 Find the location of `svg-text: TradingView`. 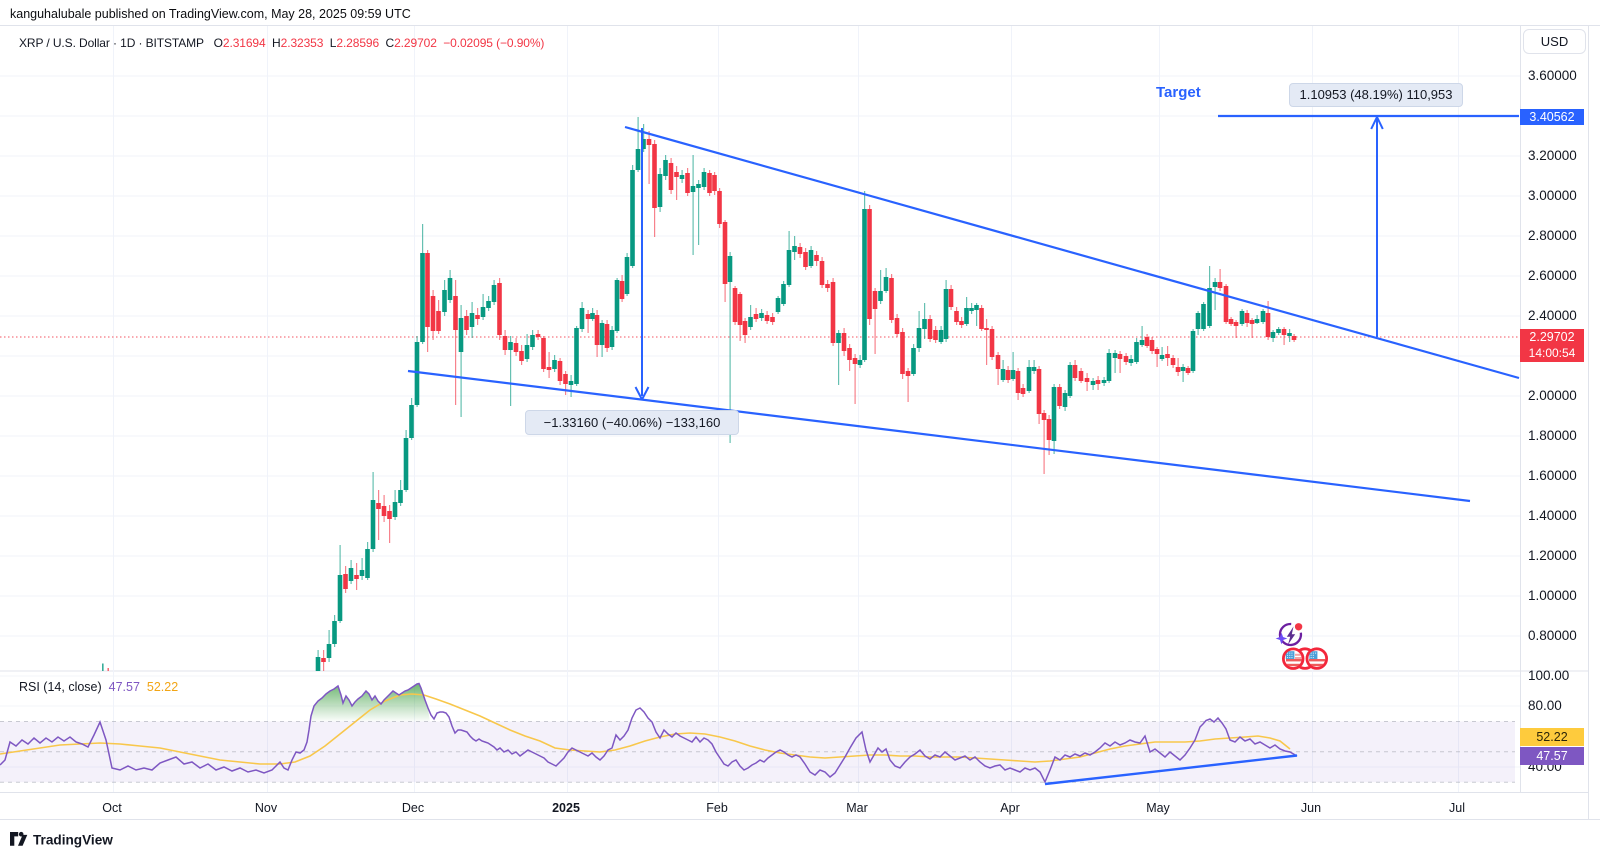

svg-text: TradingView is located at coordinates (73, 840).